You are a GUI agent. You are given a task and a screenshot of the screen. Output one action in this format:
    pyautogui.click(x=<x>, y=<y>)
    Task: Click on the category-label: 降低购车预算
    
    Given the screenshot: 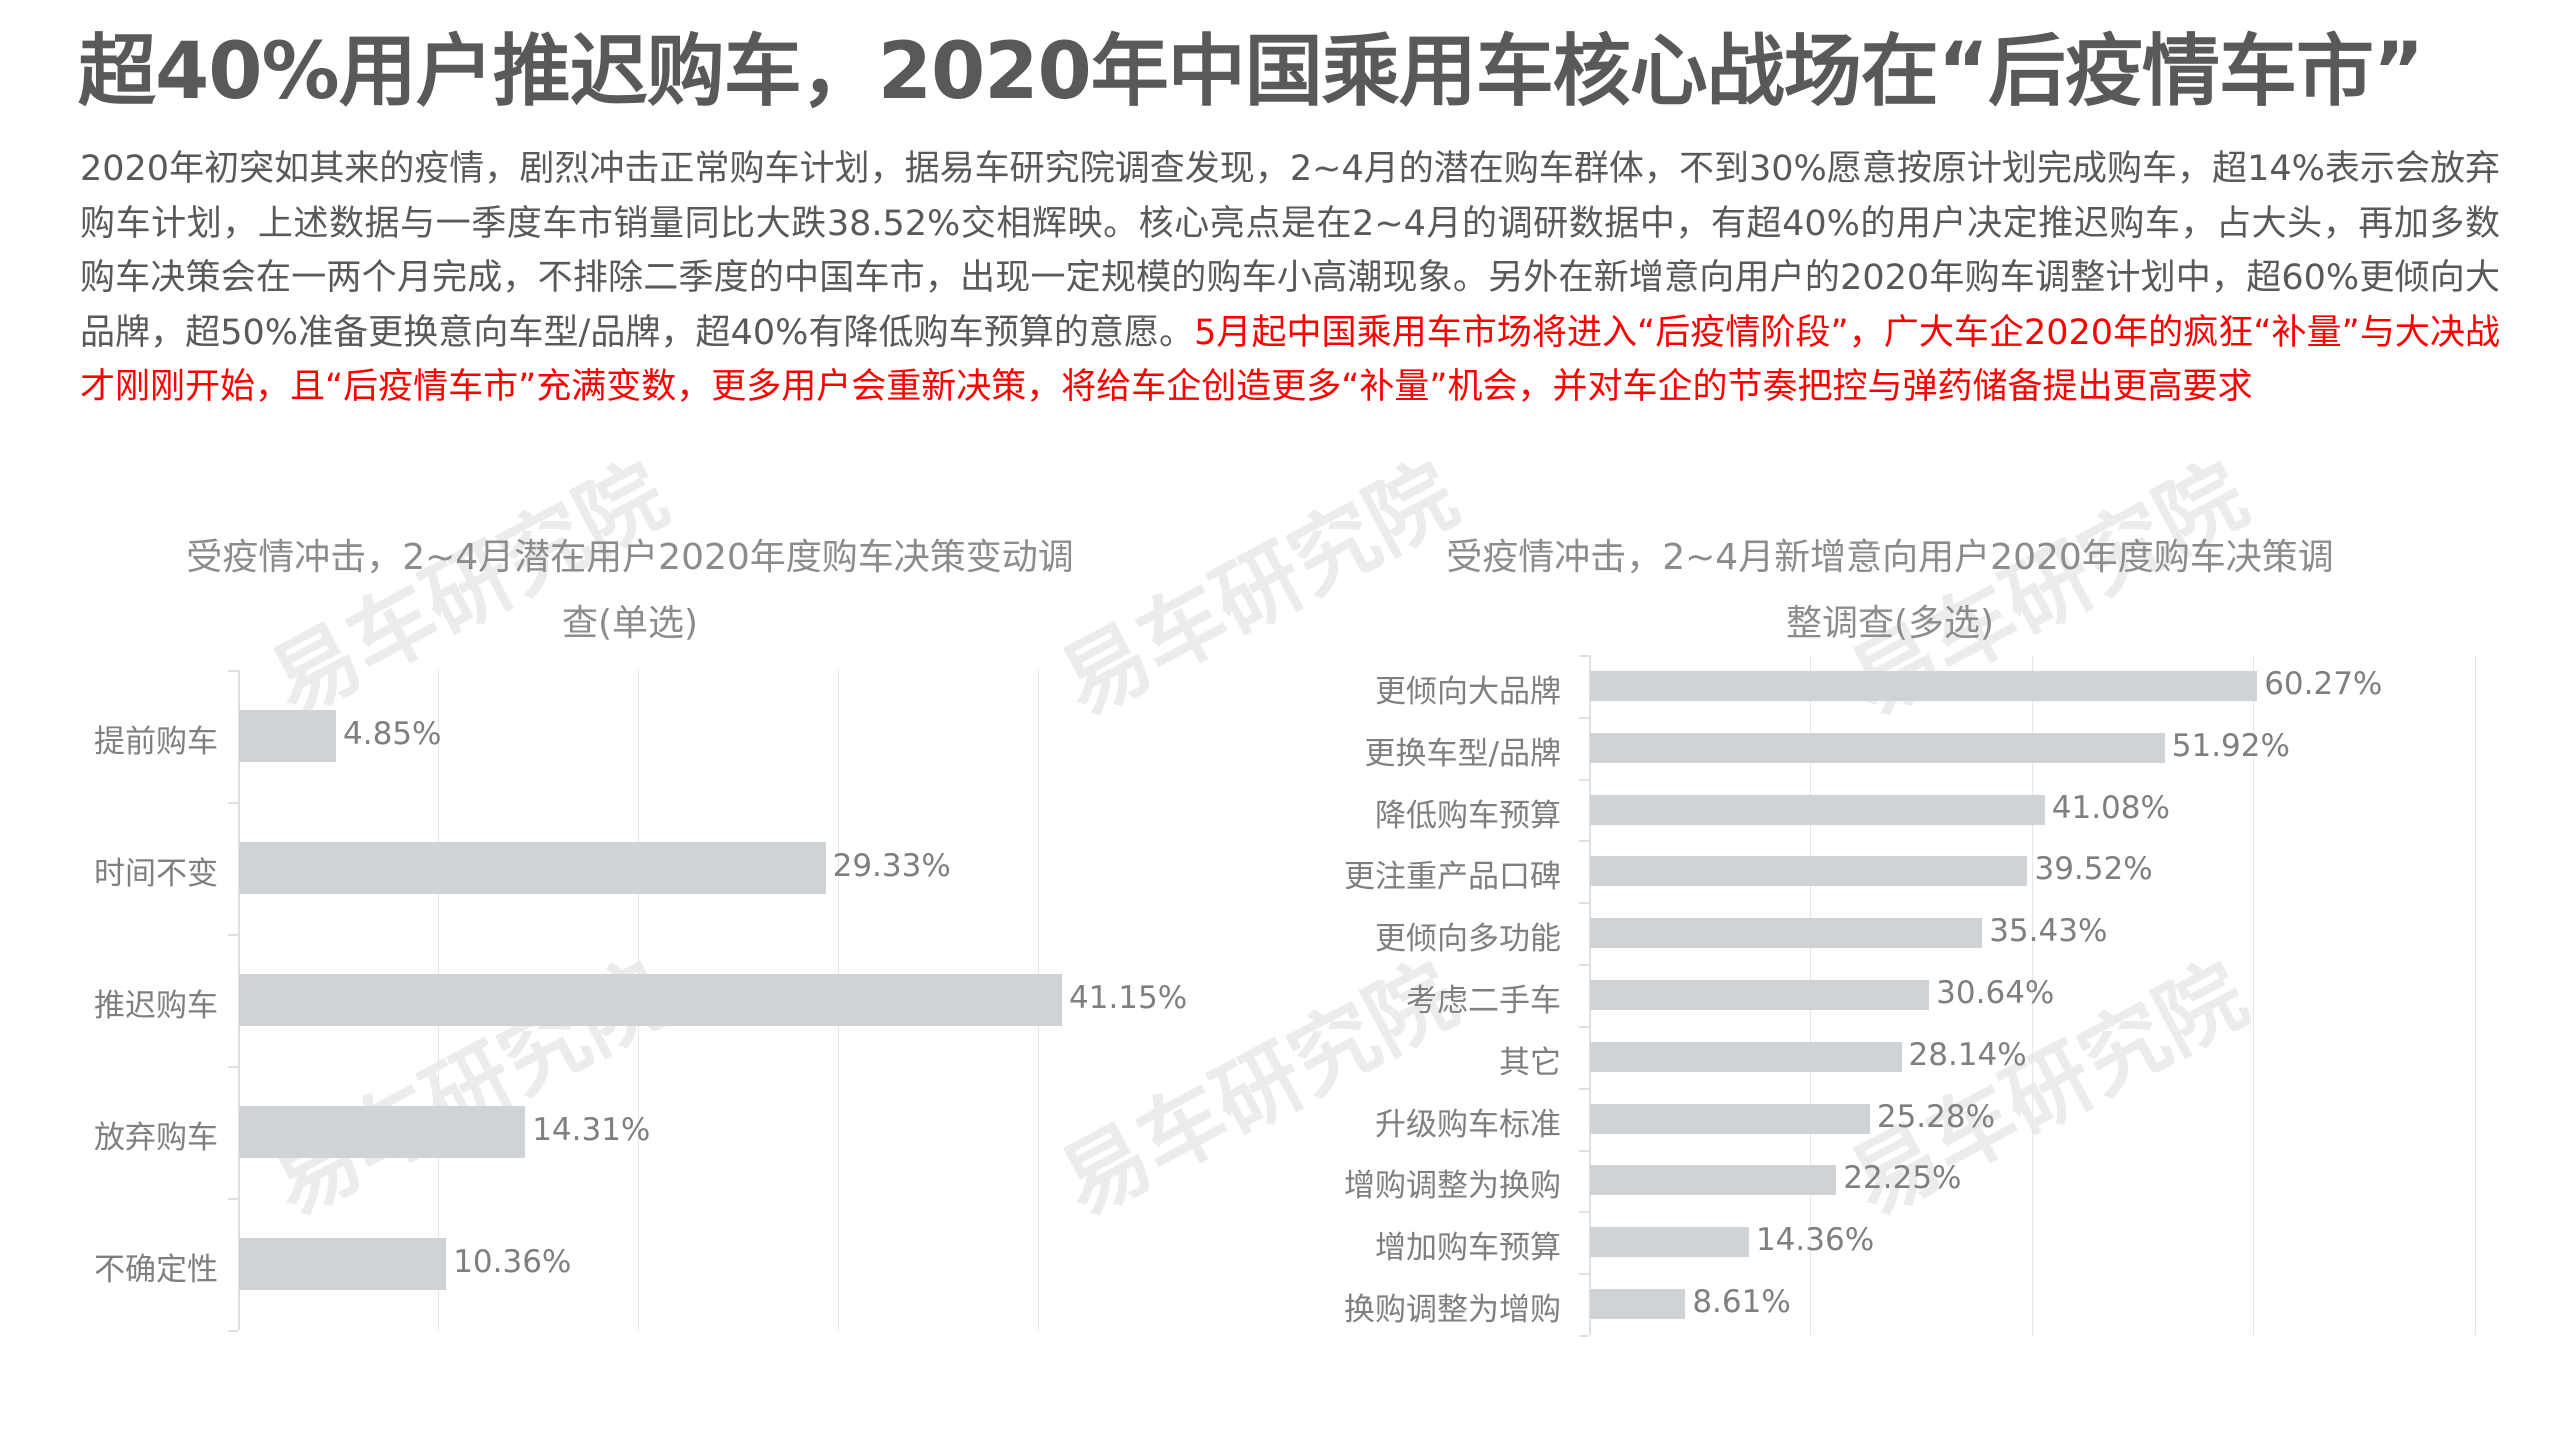 What is the action you would take?
    pyautogui.click(x=1468, y=815)
    